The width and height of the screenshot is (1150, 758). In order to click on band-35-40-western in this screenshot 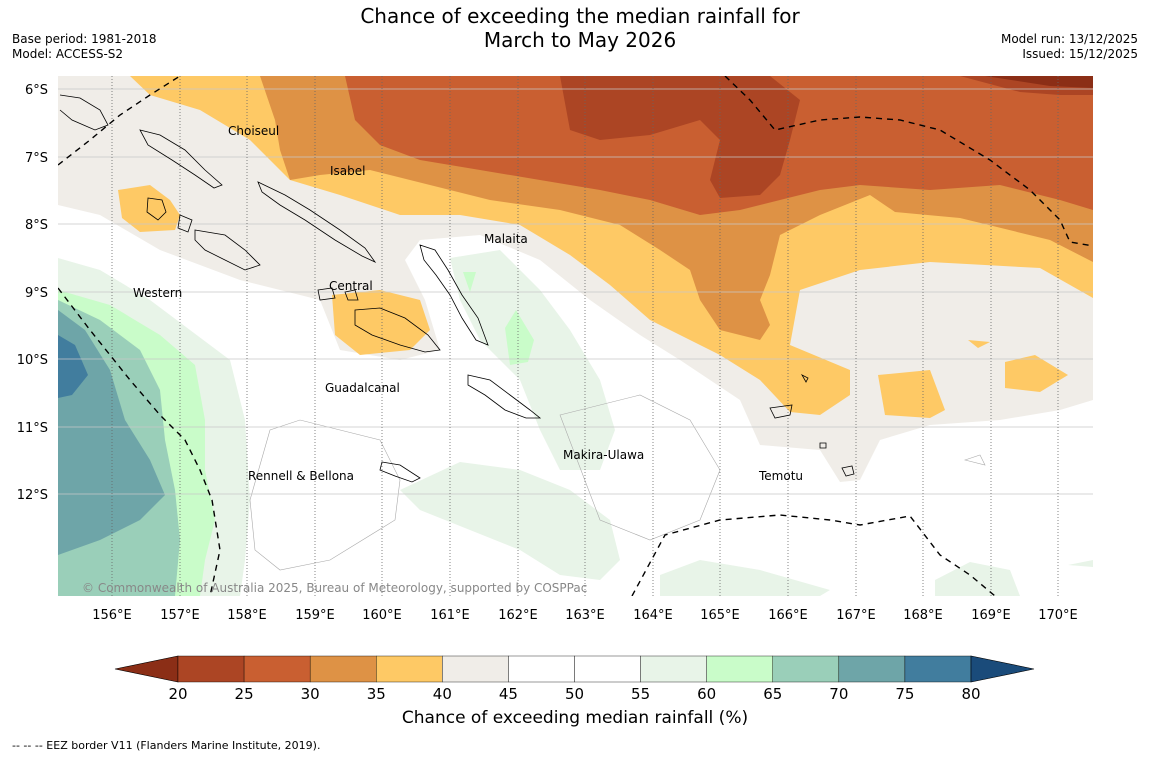, I will do `click(149, 208)`.